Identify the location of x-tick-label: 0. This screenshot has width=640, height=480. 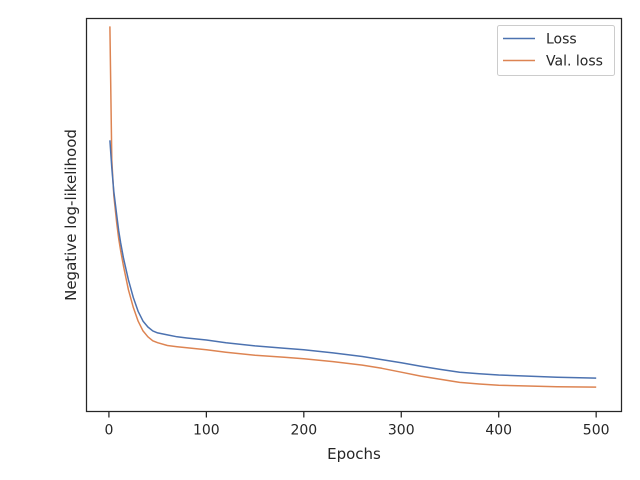
(108, 431).